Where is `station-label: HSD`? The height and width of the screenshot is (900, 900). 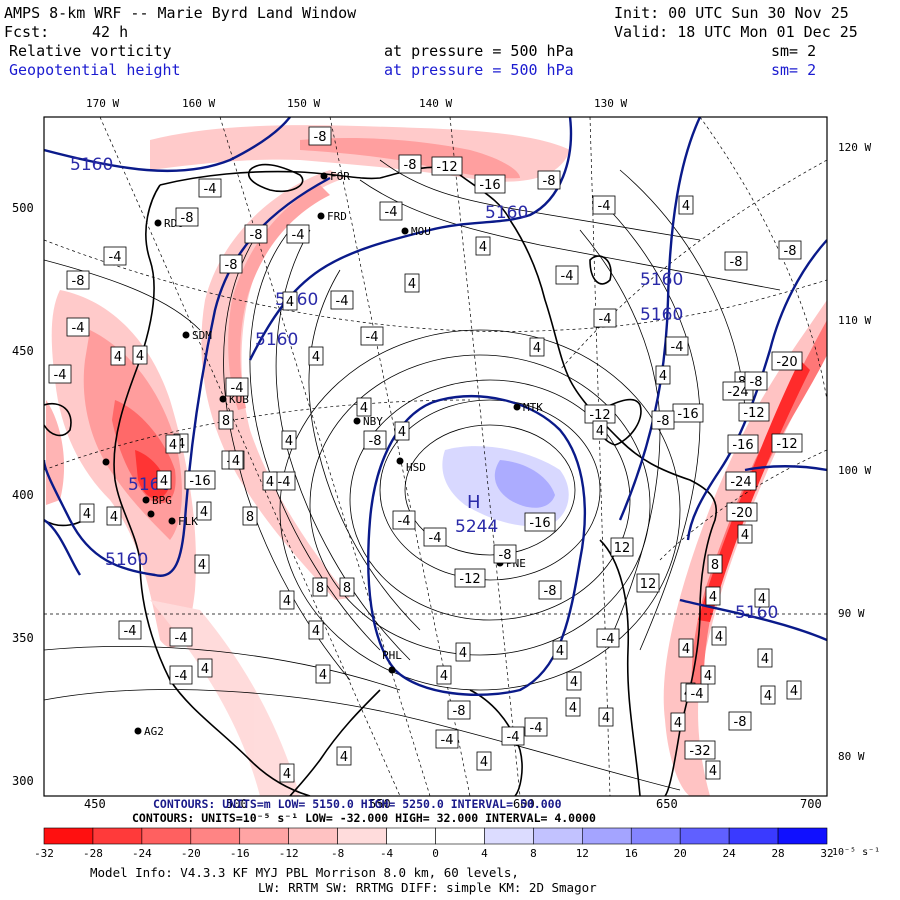
station-label: HSD is located at coordinates (416, 467).